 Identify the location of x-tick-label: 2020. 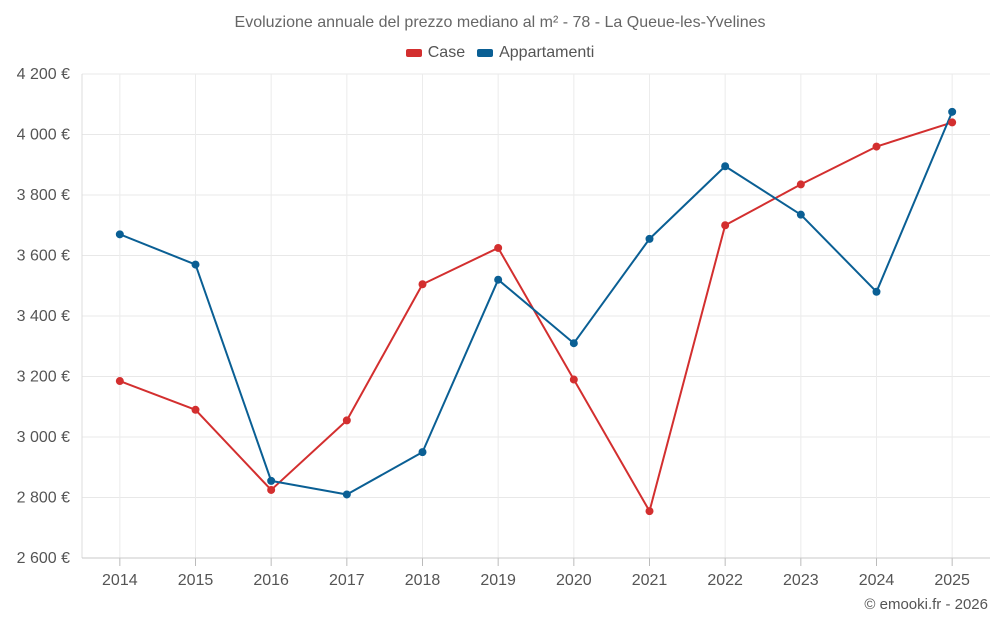
(574, 580).